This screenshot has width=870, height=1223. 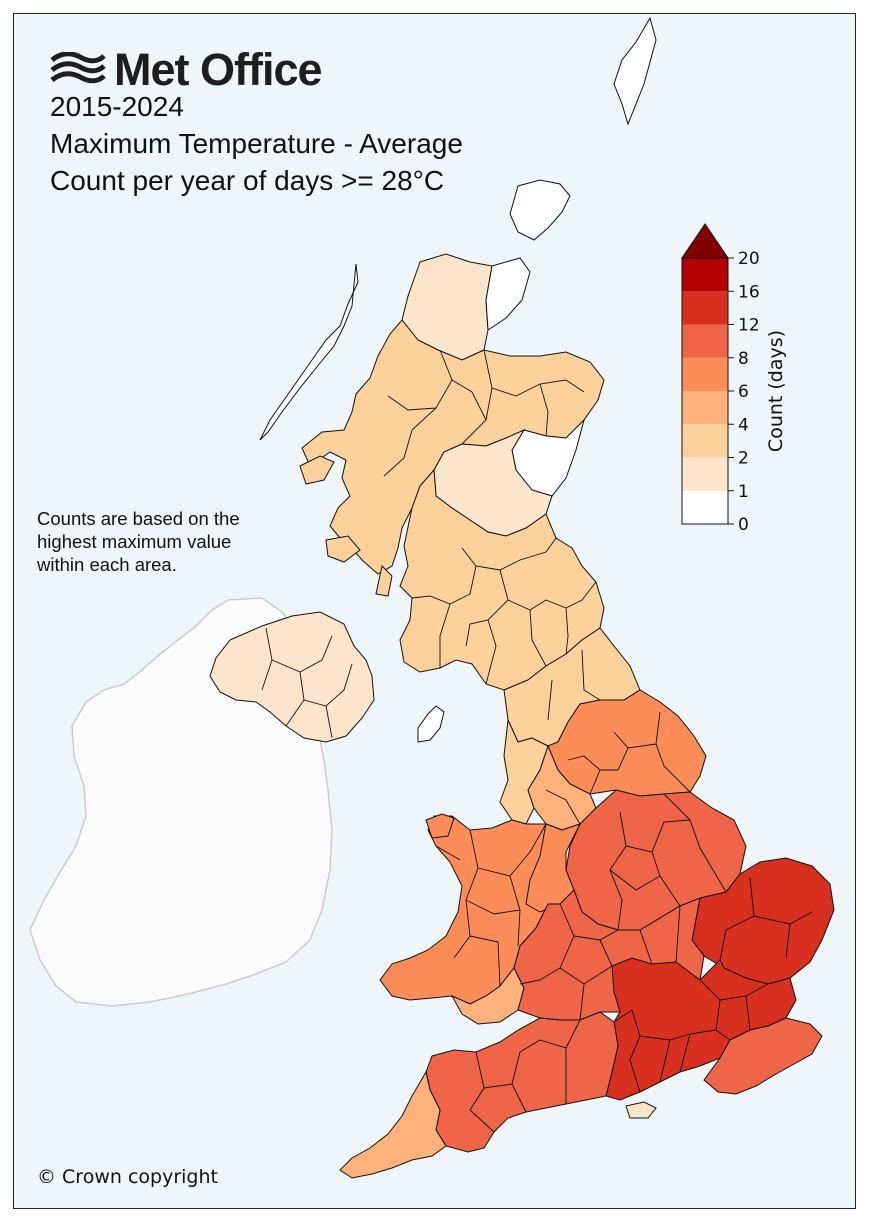 What do you see at coordinates (491, 905) in the screenshot?
I see `wales-boundaries` at bounding box center [491, 905].